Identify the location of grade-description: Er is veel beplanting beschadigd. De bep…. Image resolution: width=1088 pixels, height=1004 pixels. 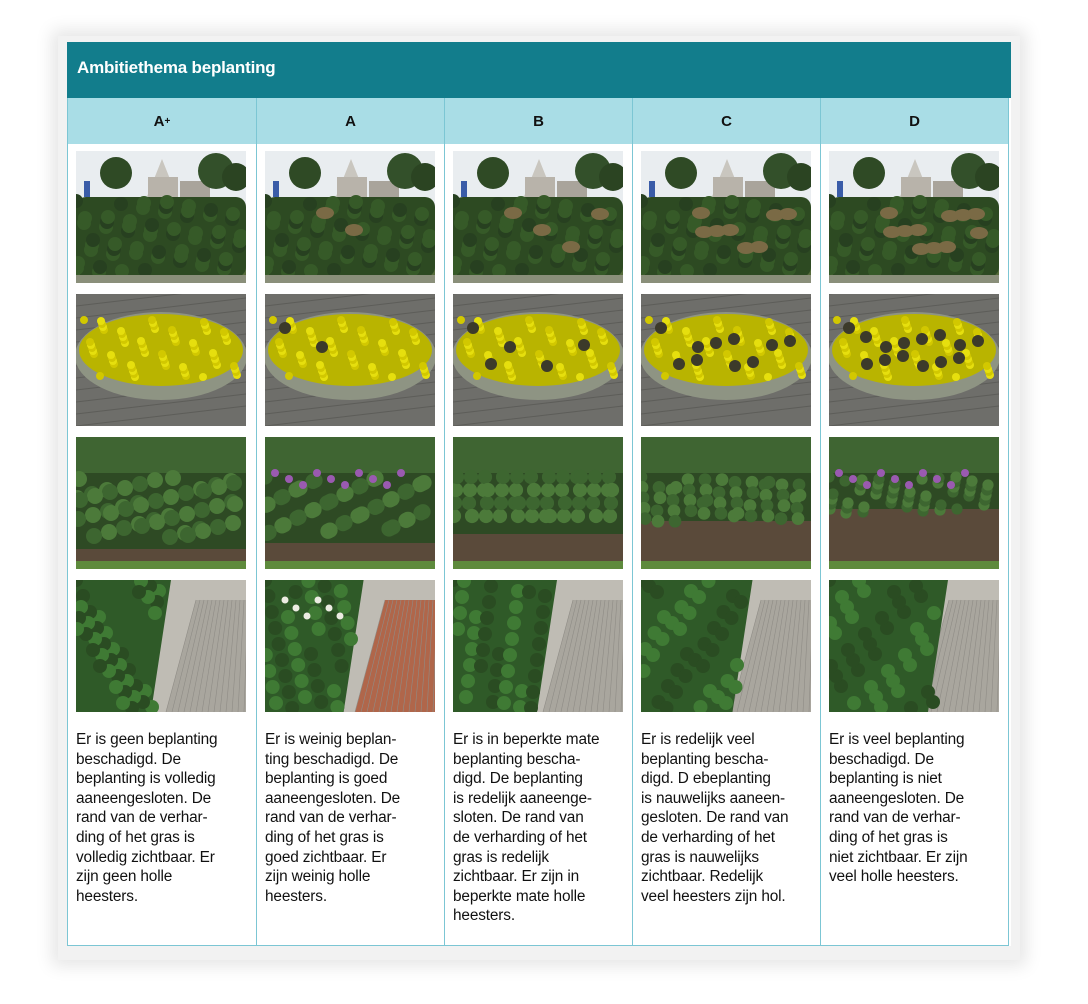
(898, 808).